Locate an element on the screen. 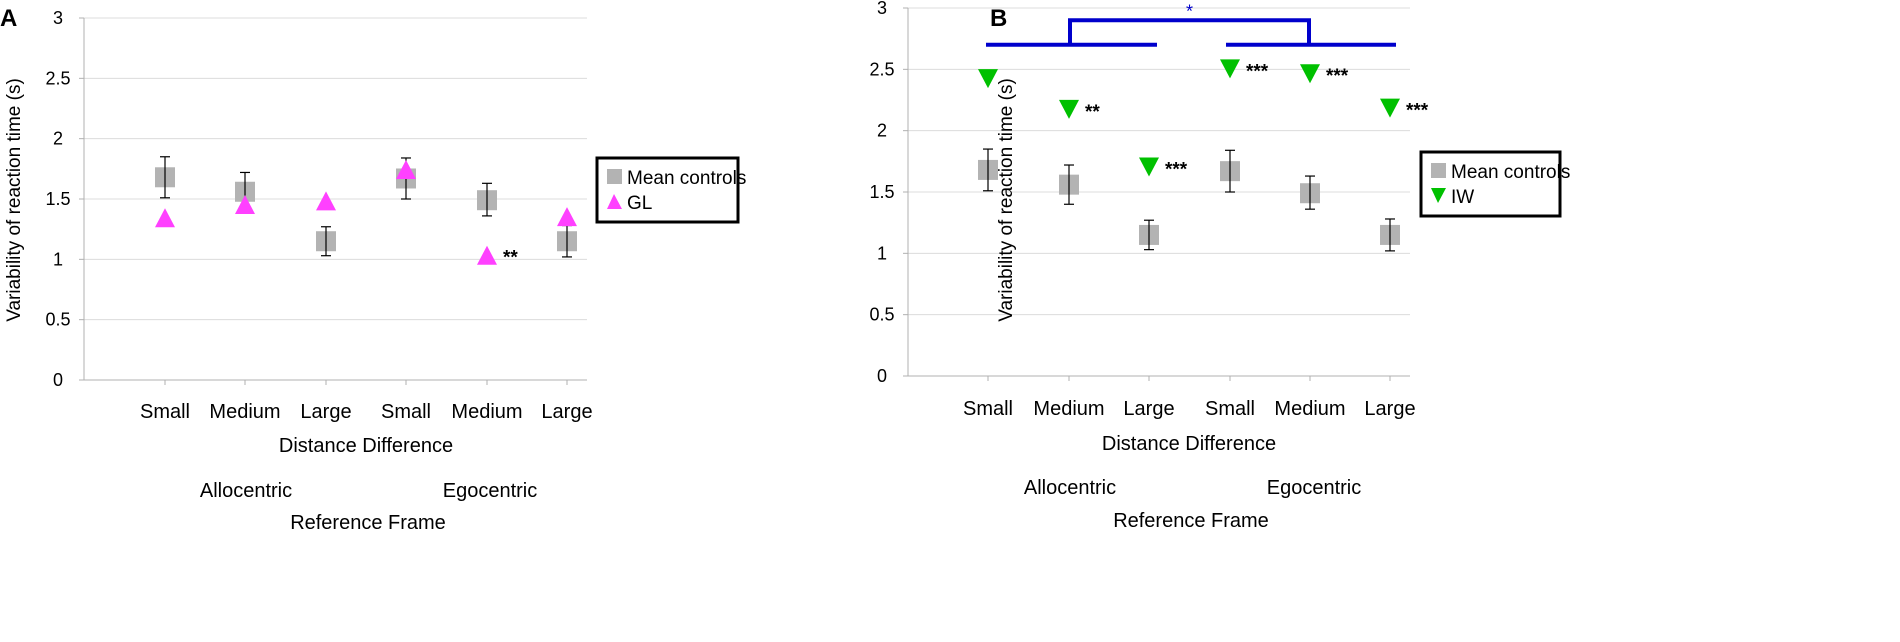 The height and width of the screenshot is (642, 1900). panel-a-ytick-label: 0 is located at coordinates (58, 380).